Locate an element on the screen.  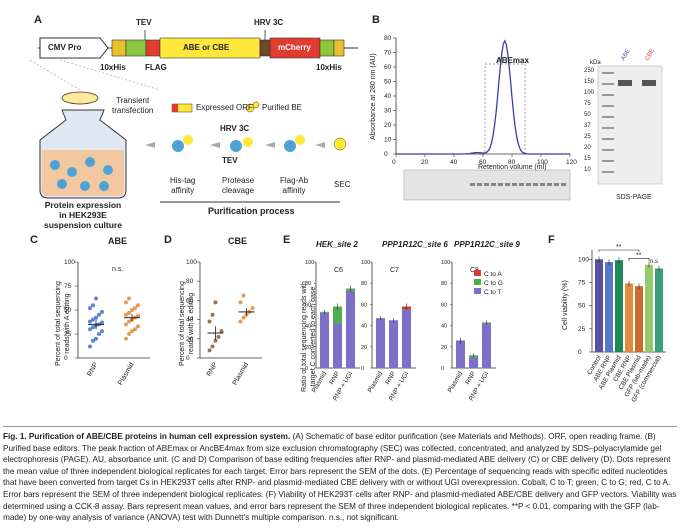
b-xtick-label: 100 is located at coordinates (542, 162).